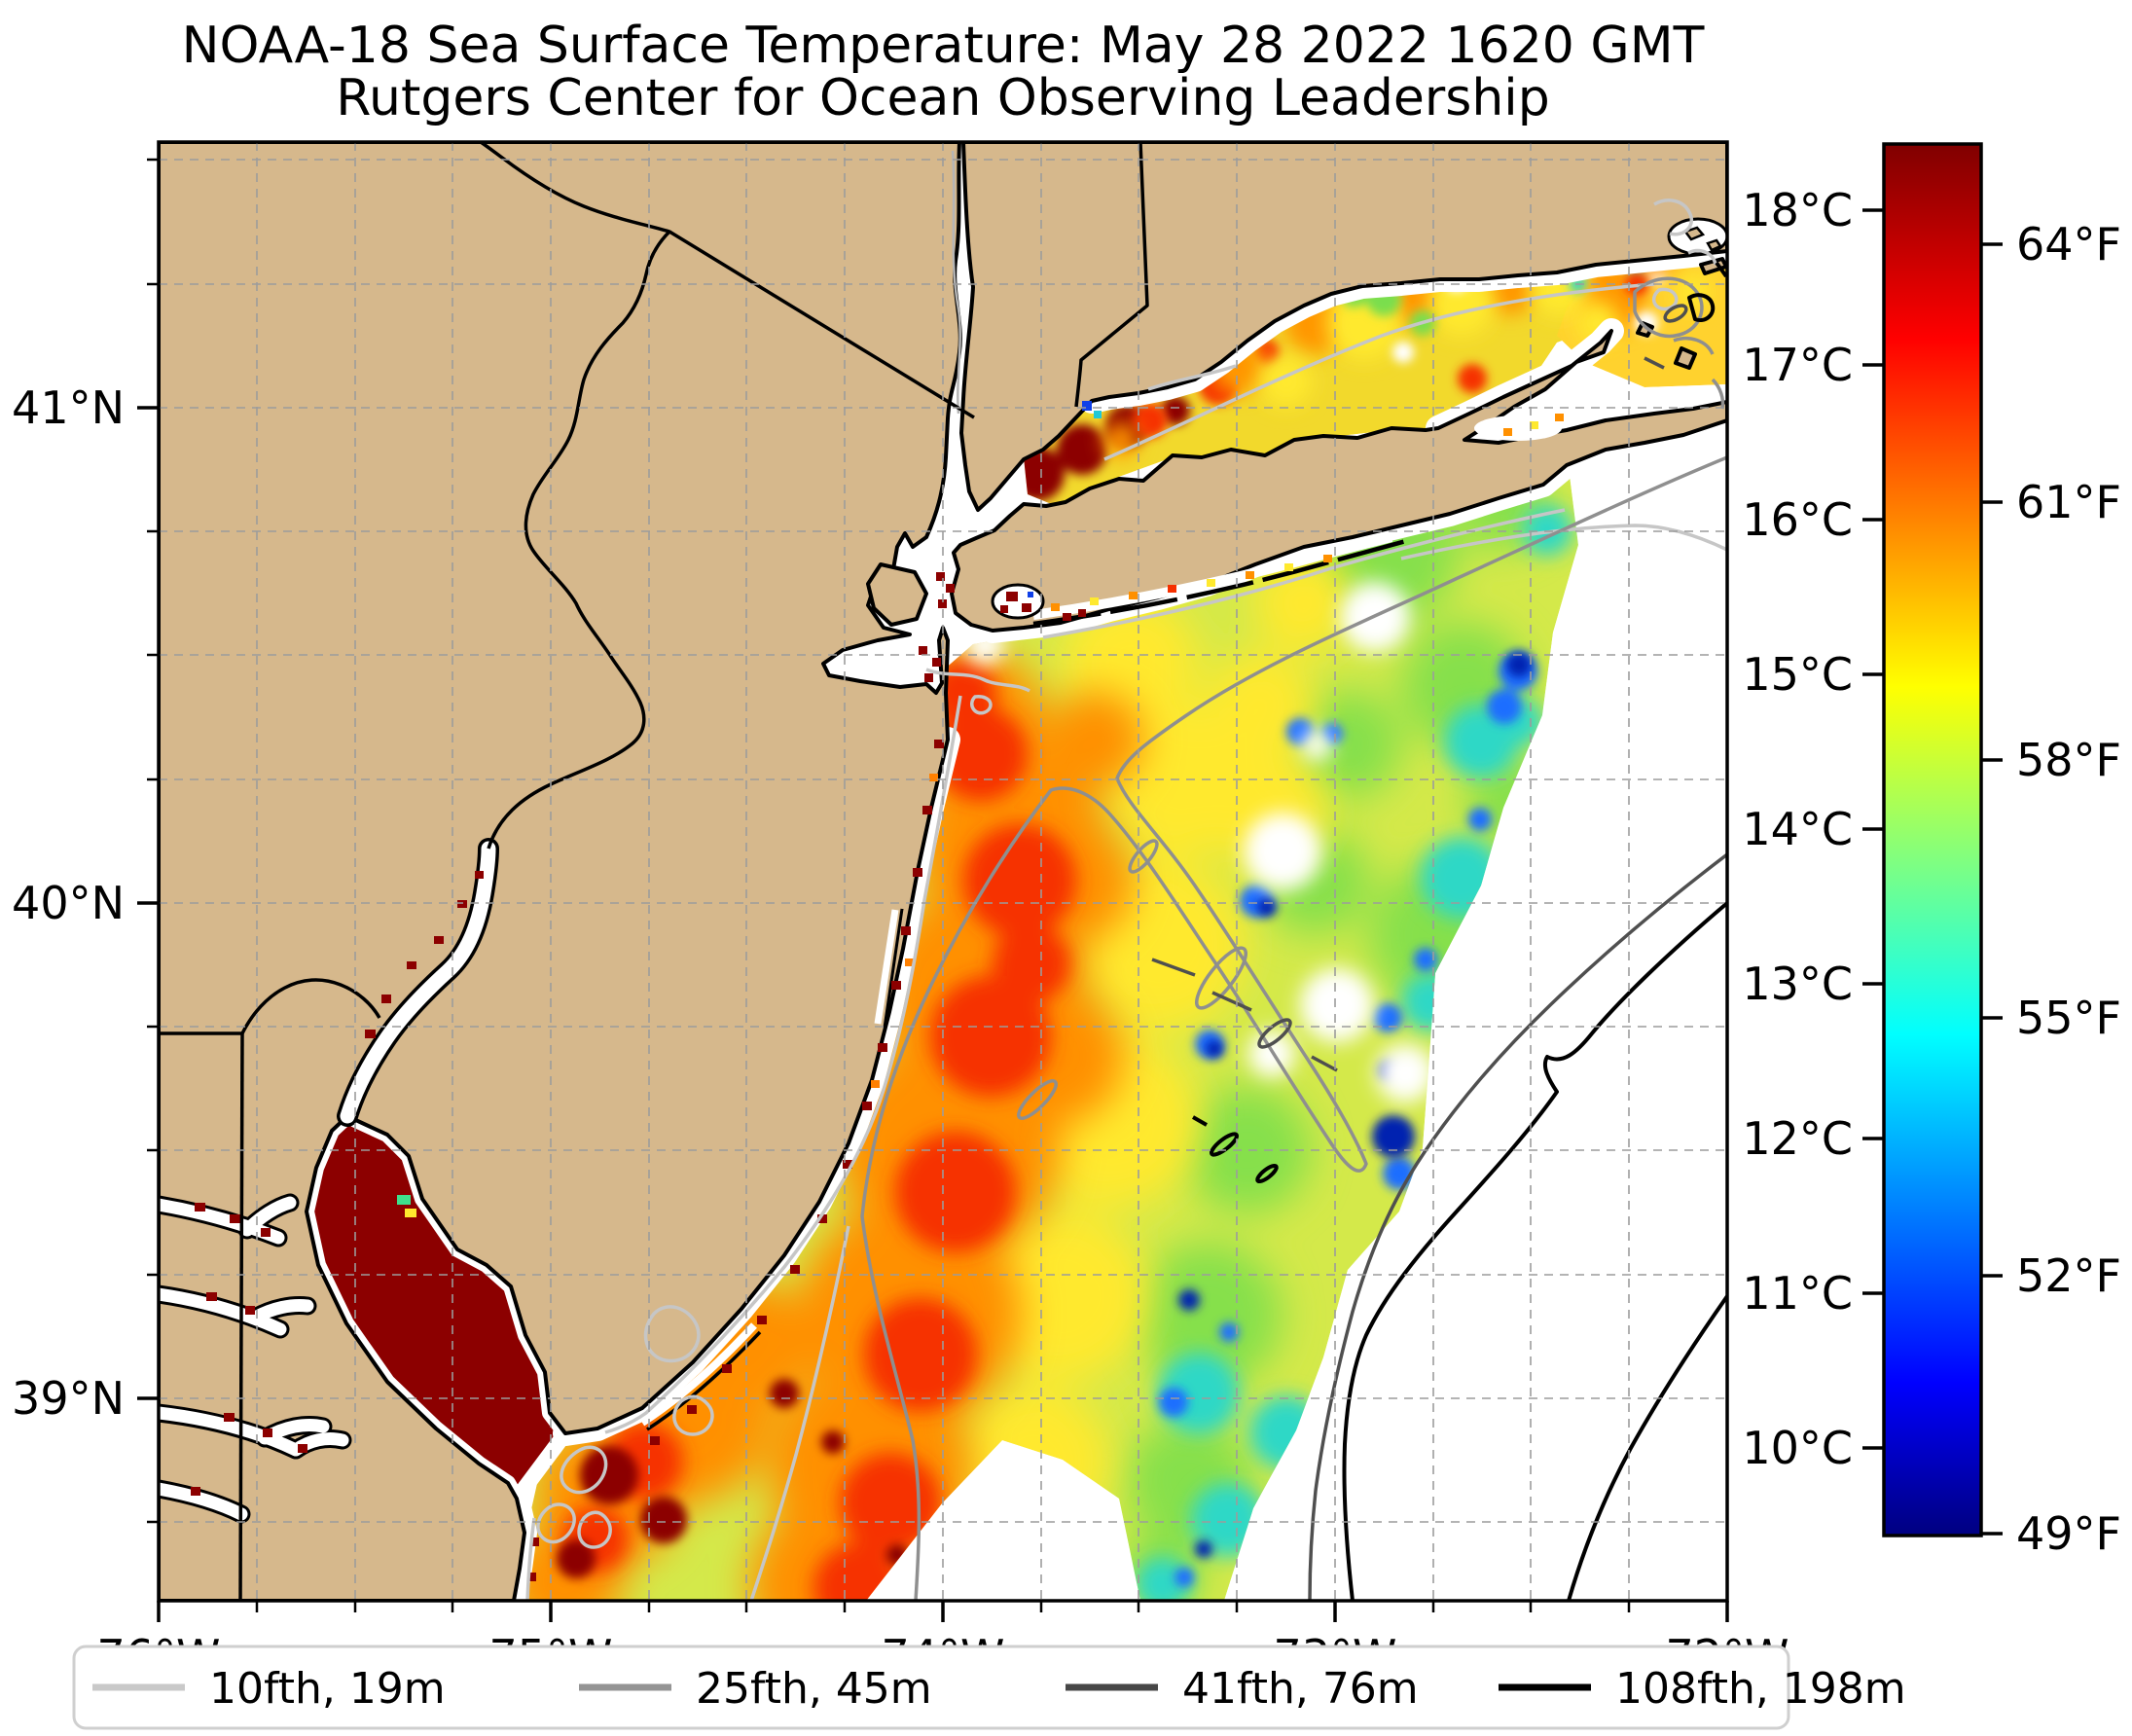  I want to click on y-tick-40n: 40°N, so click(69, 903).